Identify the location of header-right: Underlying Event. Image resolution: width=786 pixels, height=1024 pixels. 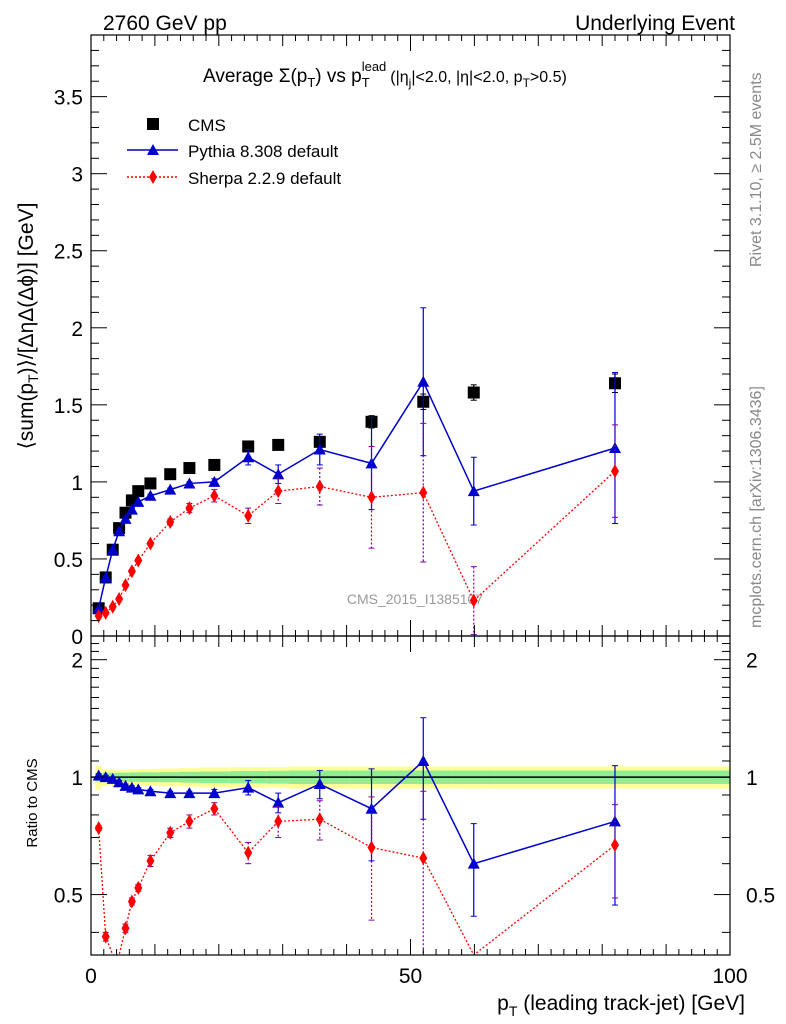
(655, 23).